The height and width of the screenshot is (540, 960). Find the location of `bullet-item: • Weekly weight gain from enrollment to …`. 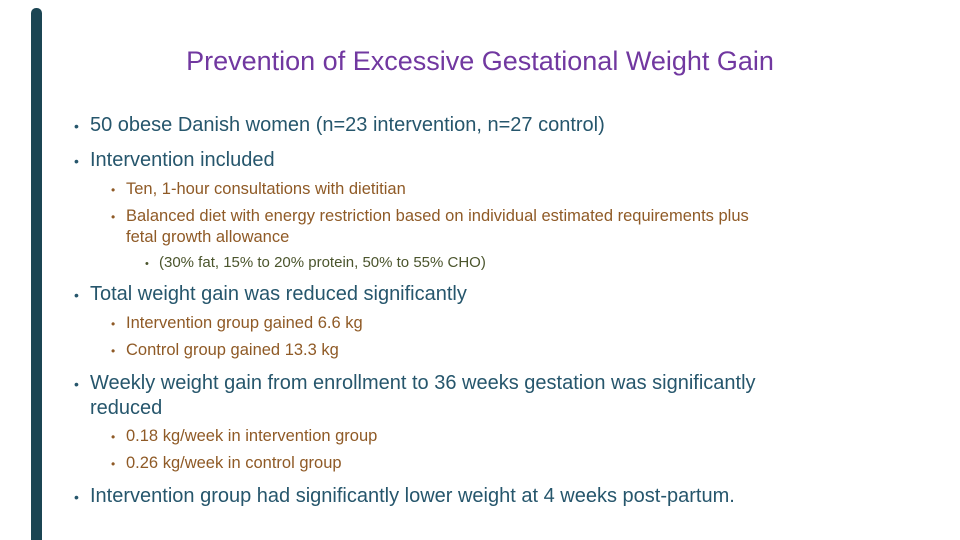

bullet-item: • Weekly weight gain from enrollment to … is located at coordinates (502, 396).